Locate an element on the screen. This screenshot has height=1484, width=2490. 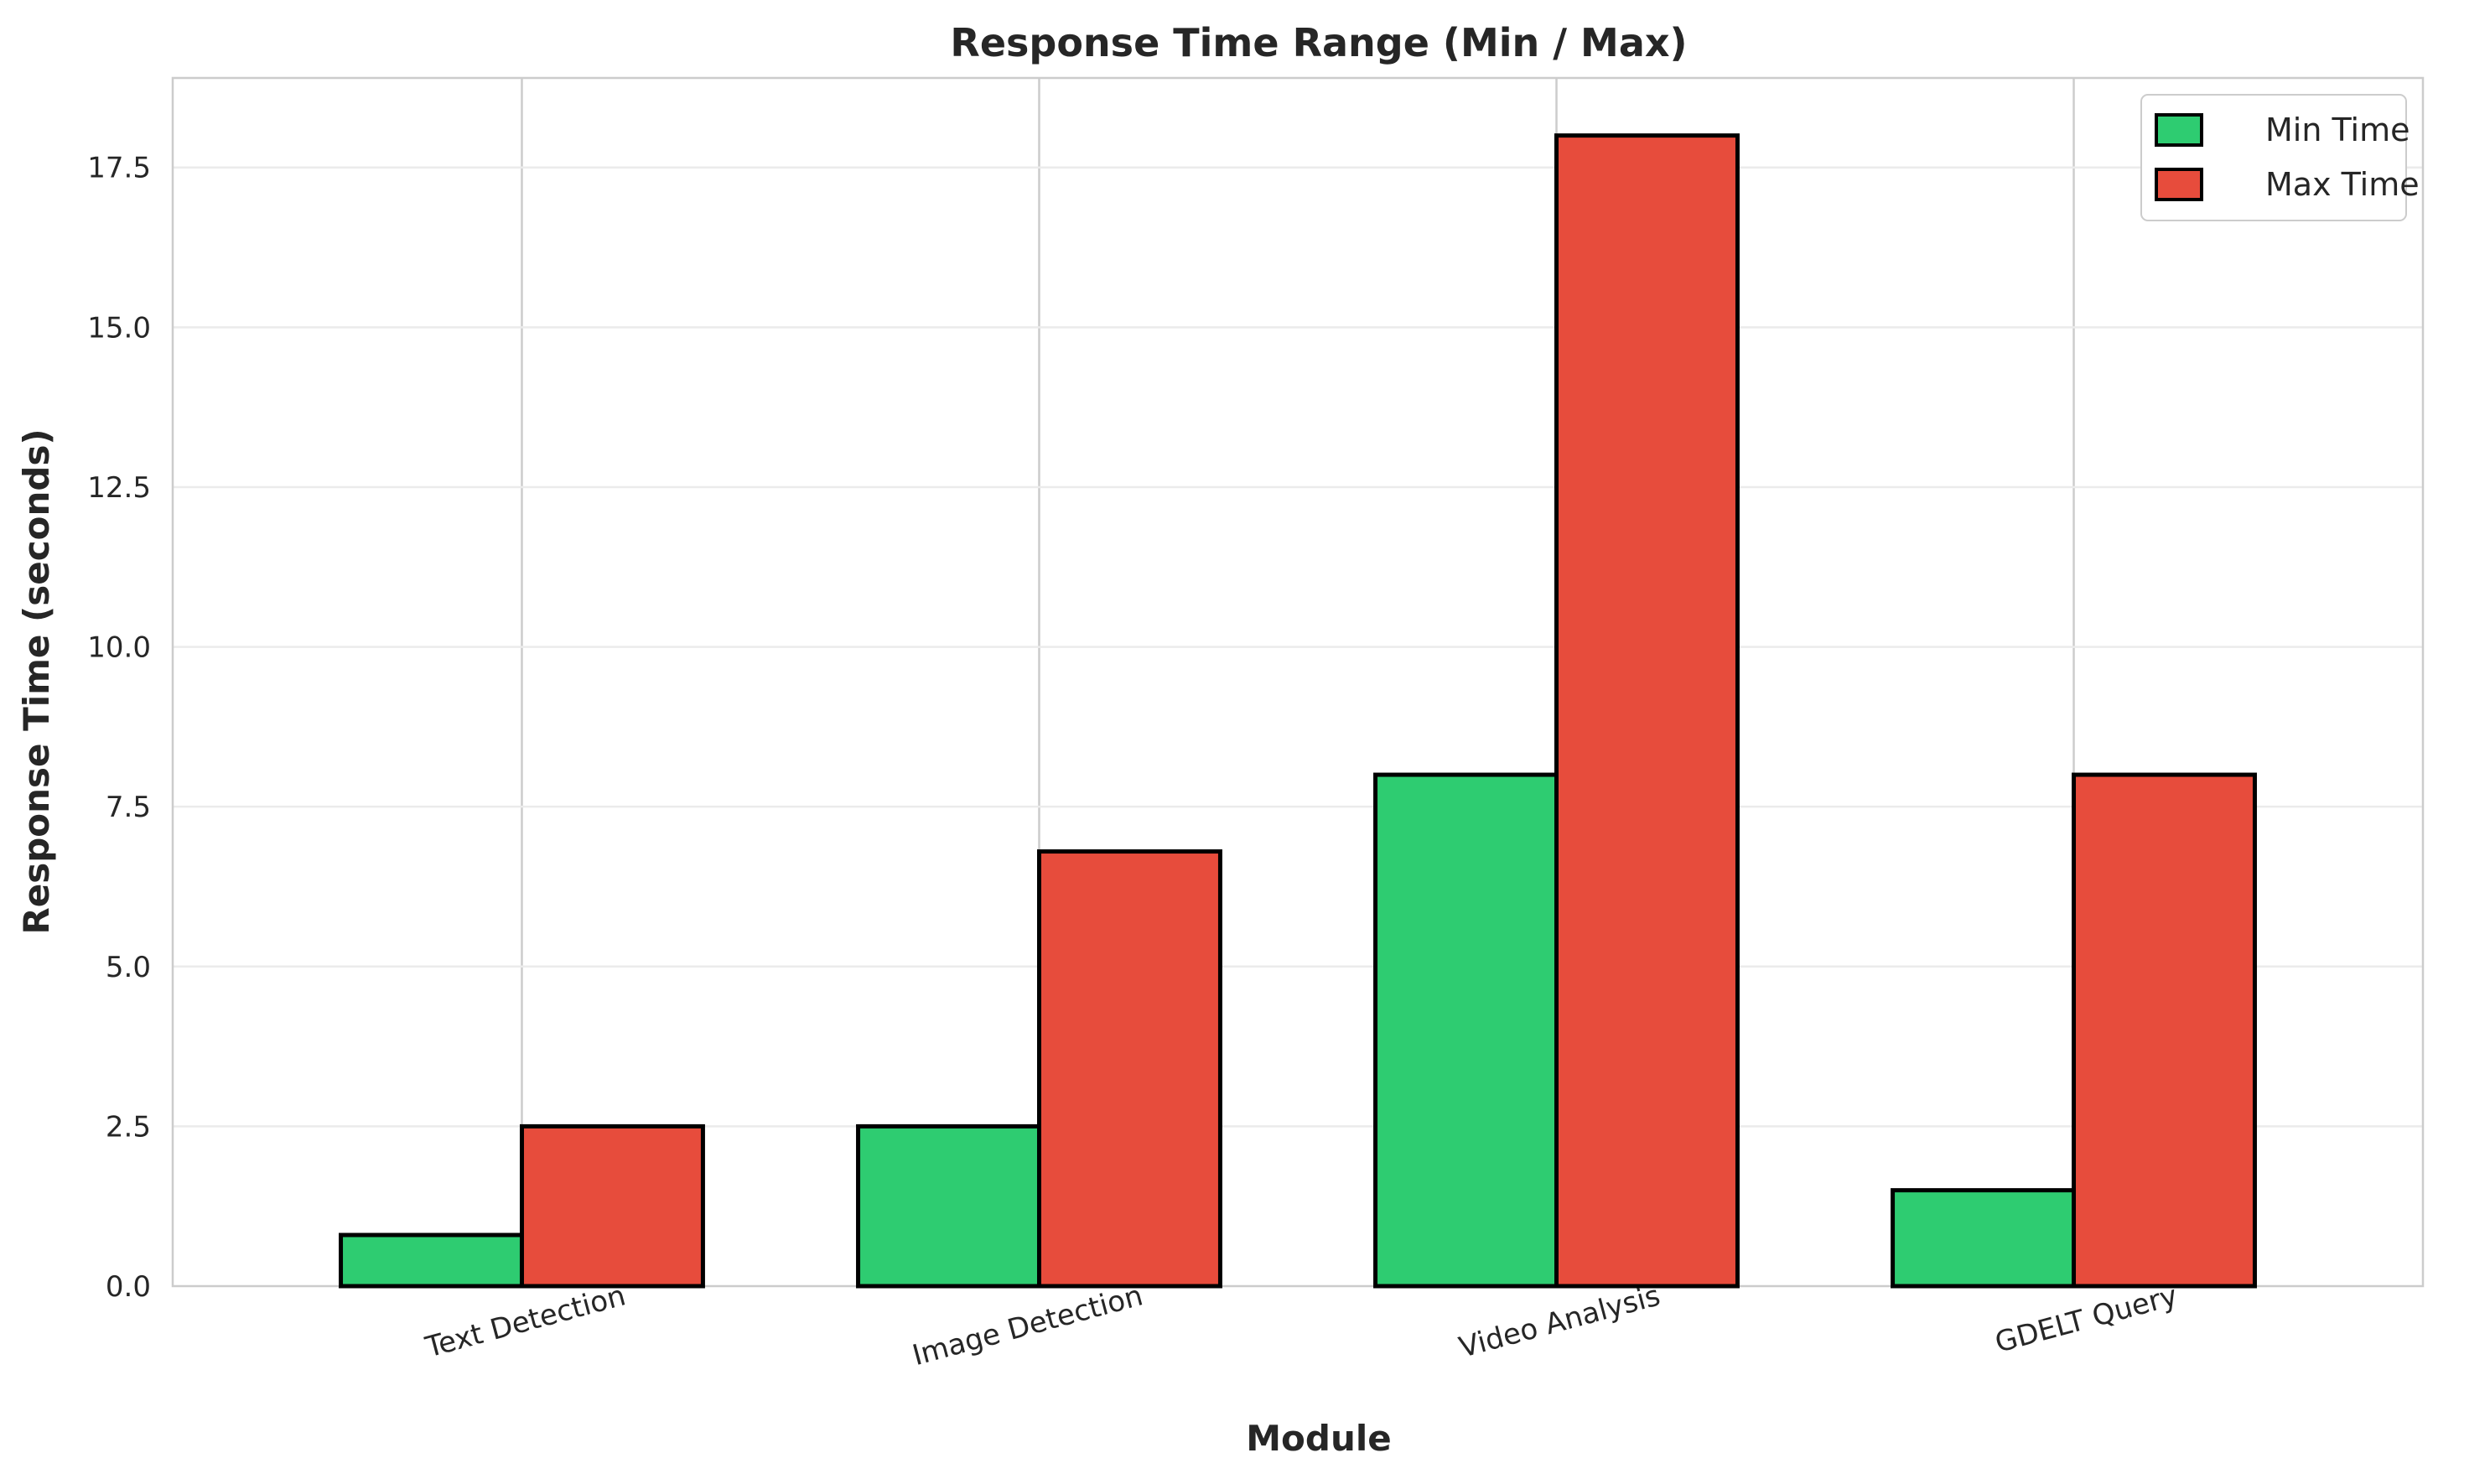
y-tick-label: 2.5 is located at coordinates (128, 1127).